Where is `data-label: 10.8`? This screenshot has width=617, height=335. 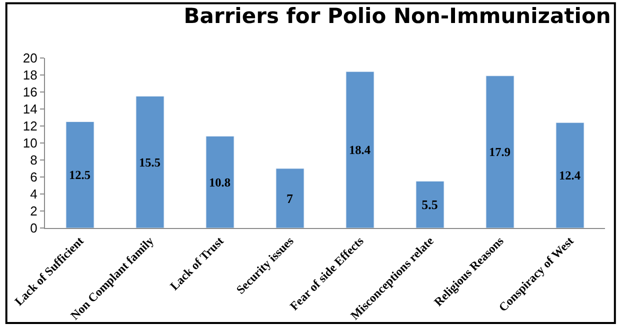 data-label: 10.8 is located at coordinates (220, 182).